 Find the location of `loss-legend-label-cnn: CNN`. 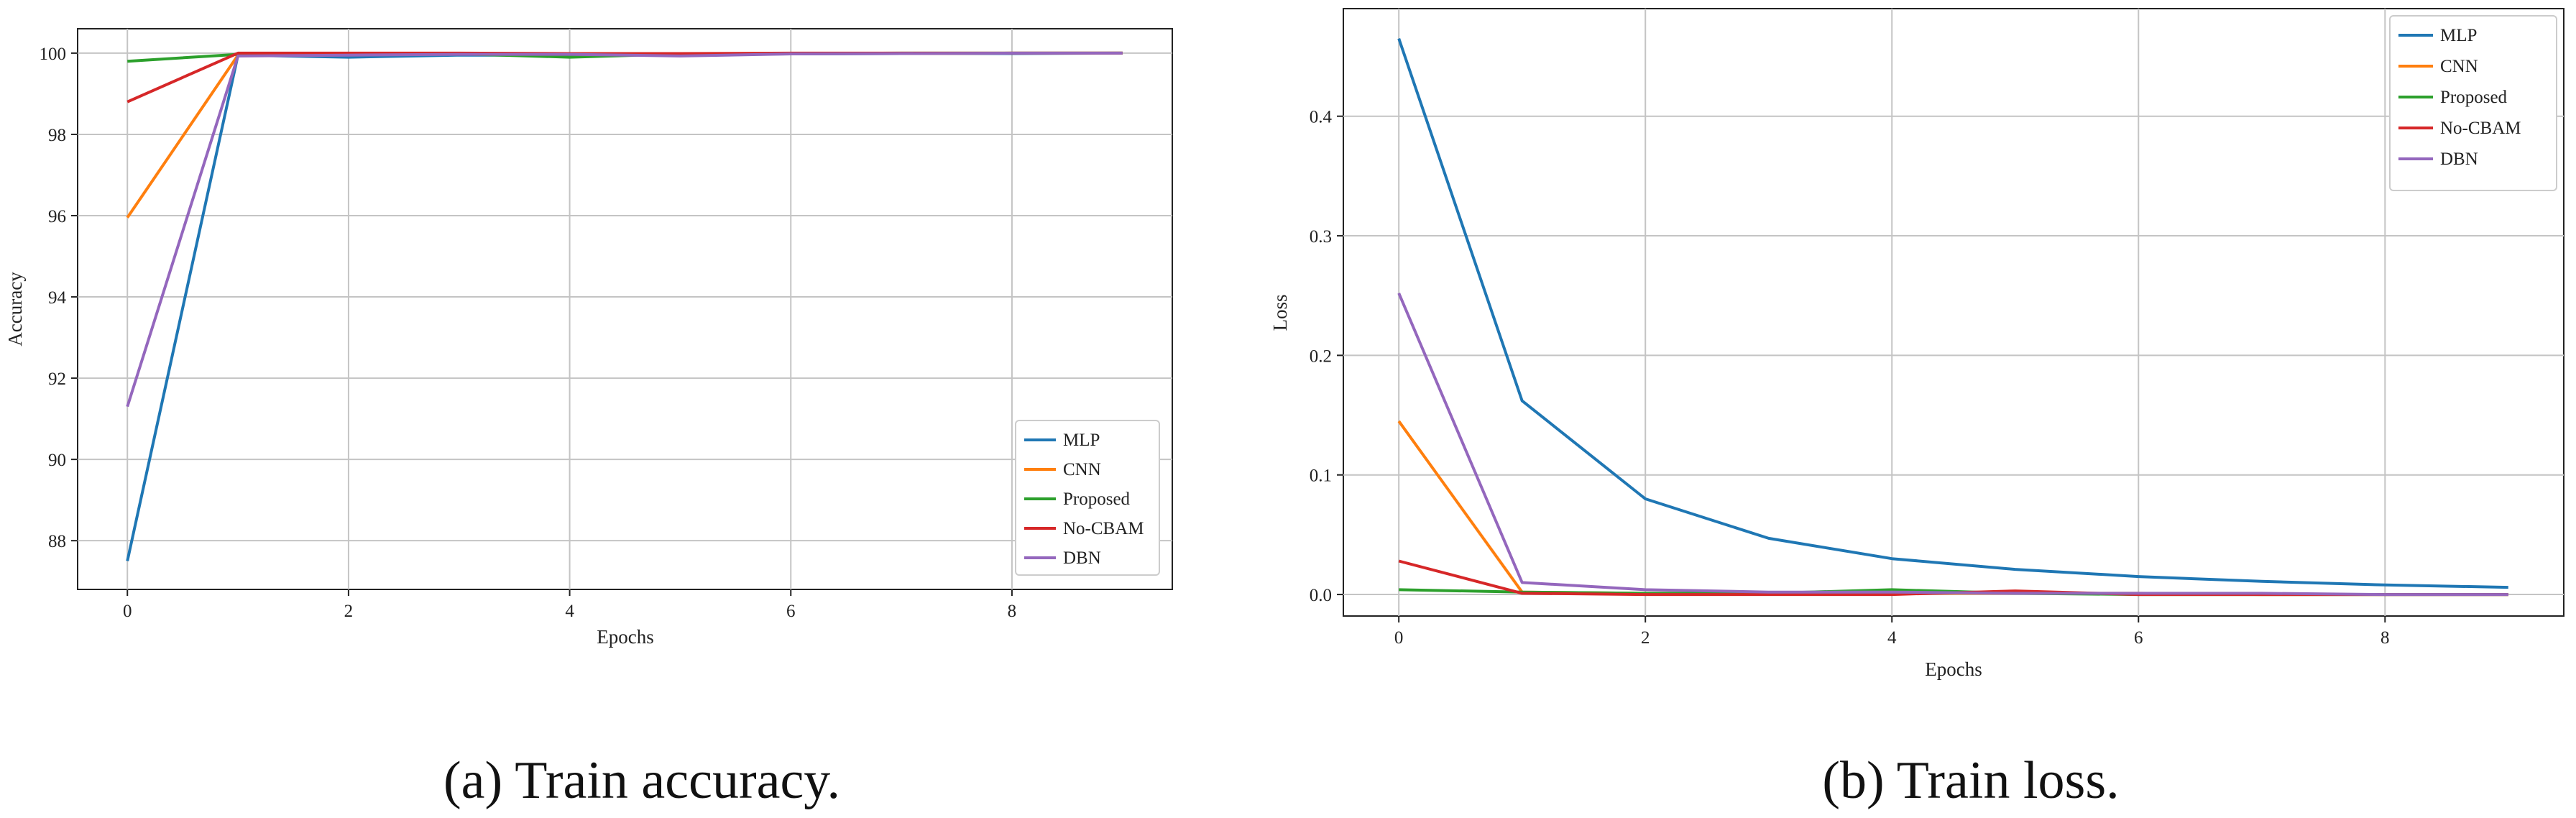

loss-legend-label-cnn: CNN is located at coordinates (2459, 66).